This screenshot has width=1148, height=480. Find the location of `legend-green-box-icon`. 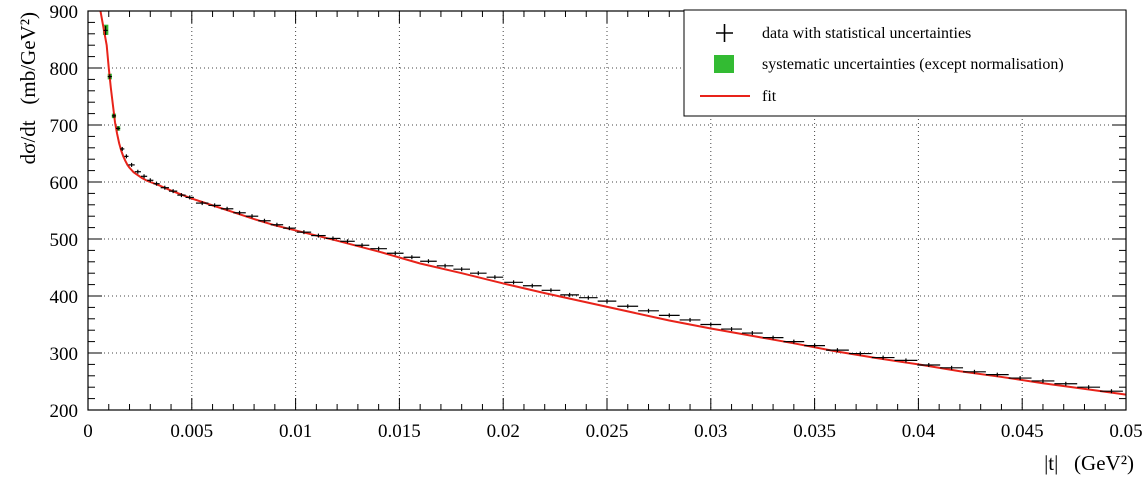

legend-green-box-icon is located at coordinates (724, 64).